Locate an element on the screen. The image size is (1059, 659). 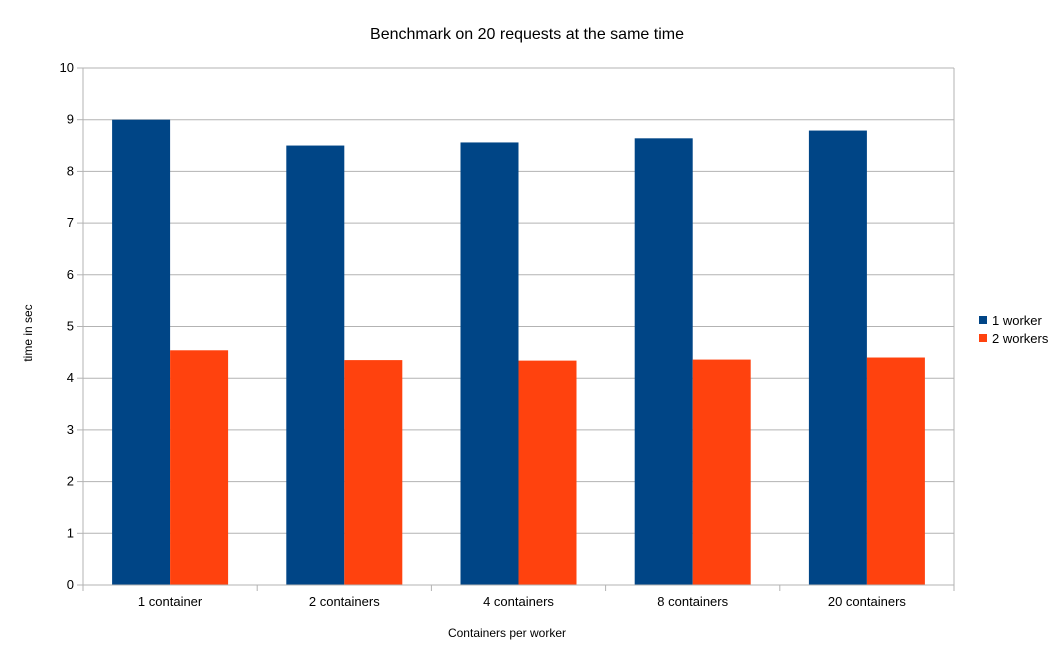
x-tick-label: 1 container is located at coordinates (170, 601).